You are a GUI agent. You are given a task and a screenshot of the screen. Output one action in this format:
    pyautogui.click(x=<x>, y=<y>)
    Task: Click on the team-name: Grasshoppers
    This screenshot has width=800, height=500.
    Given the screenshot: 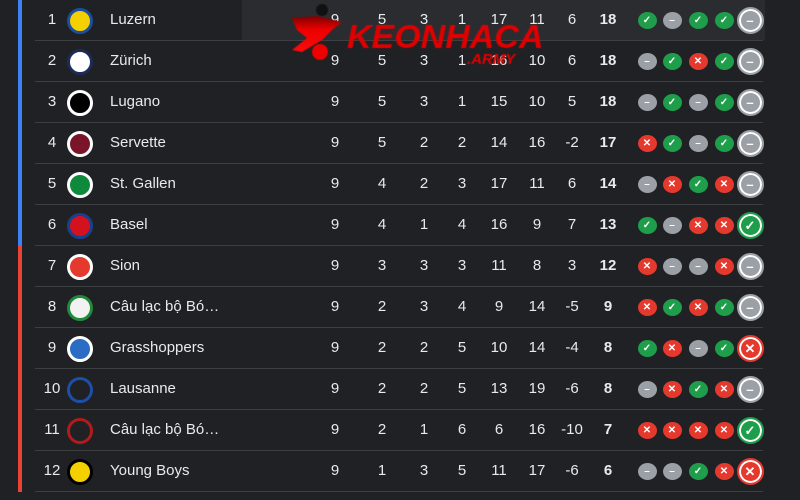 What is the action you would take?
    pyautogui.click(x=157, y=347)
    